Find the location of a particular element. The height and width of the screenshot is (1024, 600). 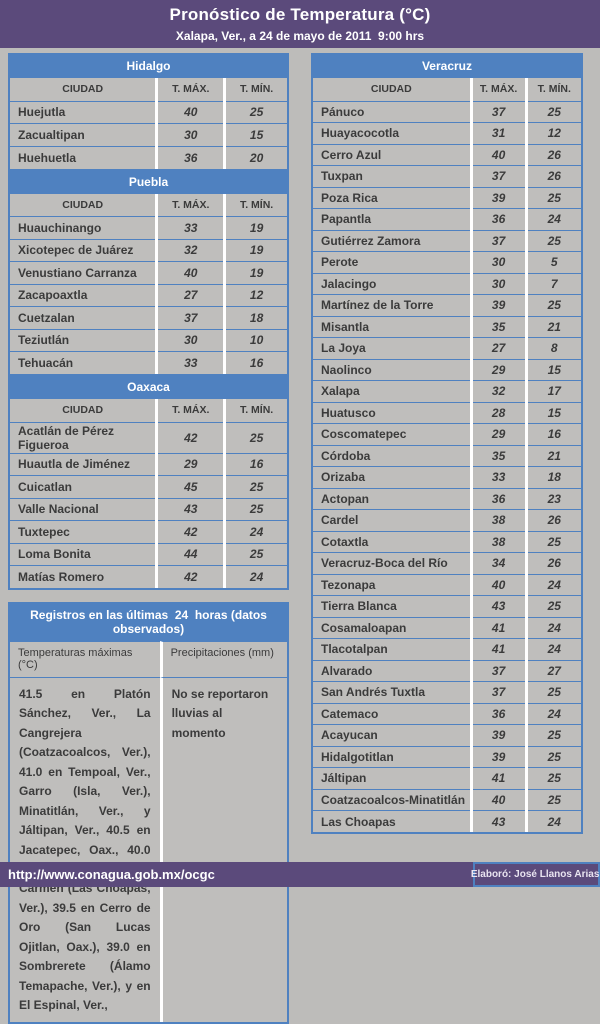

table-row: Huehuetla 36 20 is located at coordinates (148, 157).